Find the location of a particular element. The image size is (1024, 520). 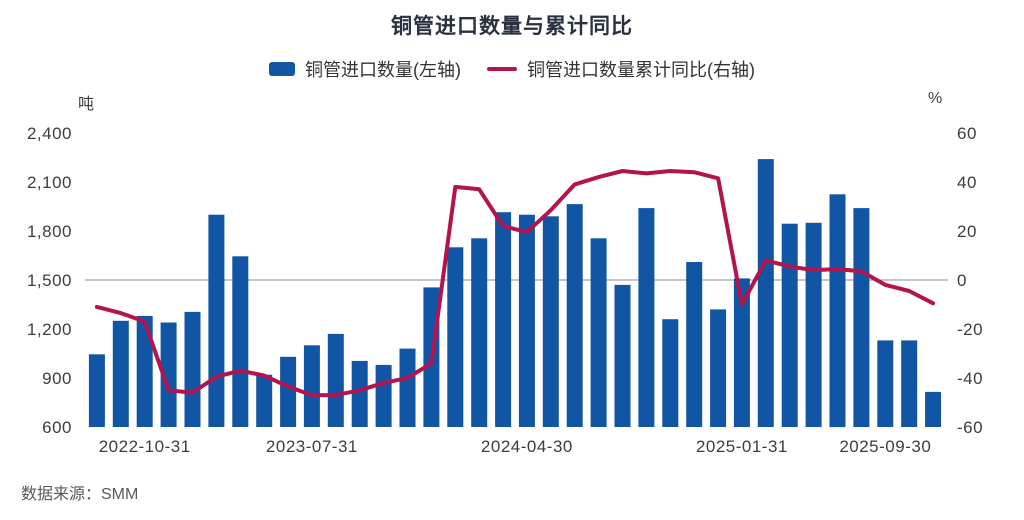

left-axis-tick-label: 1,200 is located at coordinates (49, 329).